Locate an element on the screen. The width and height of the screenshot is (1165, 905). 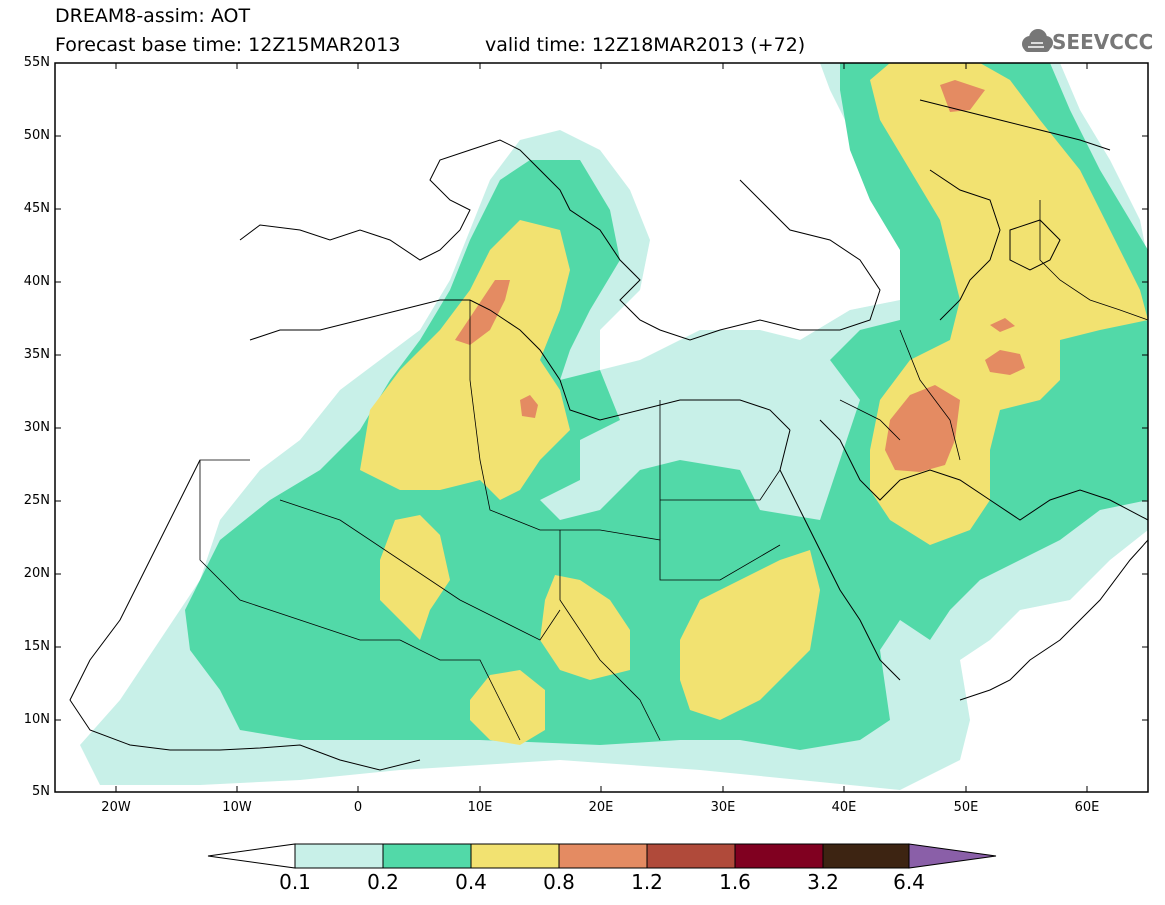
lon-label: 60E is located at coordinates (1087, 807).